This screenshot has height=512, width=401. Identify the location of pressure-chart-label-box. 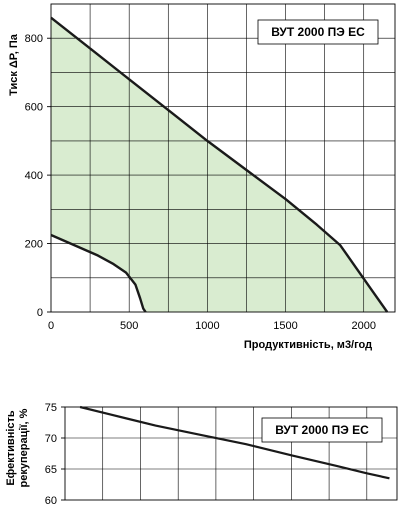
(318, 32).